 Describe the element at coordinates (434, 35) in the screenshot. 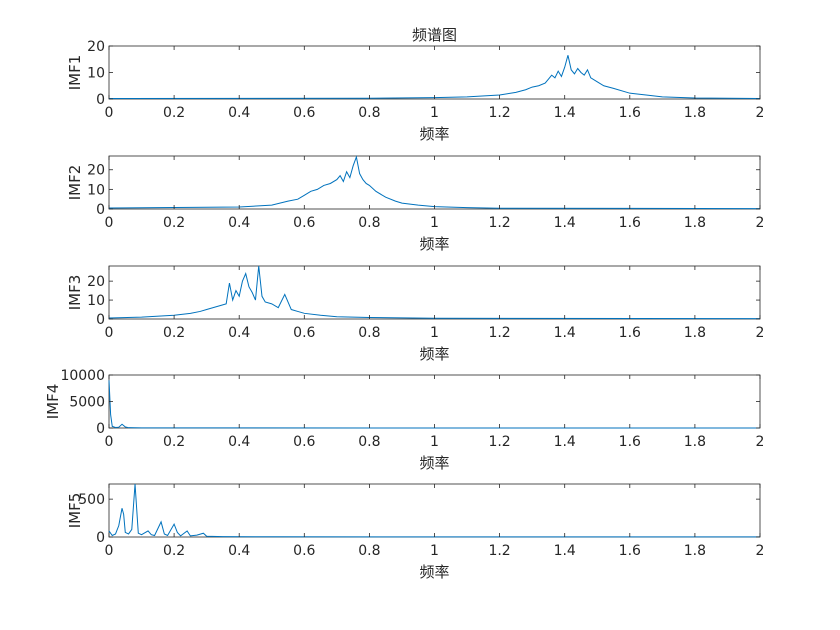

I see `chart-title: 频谱图` at that location.